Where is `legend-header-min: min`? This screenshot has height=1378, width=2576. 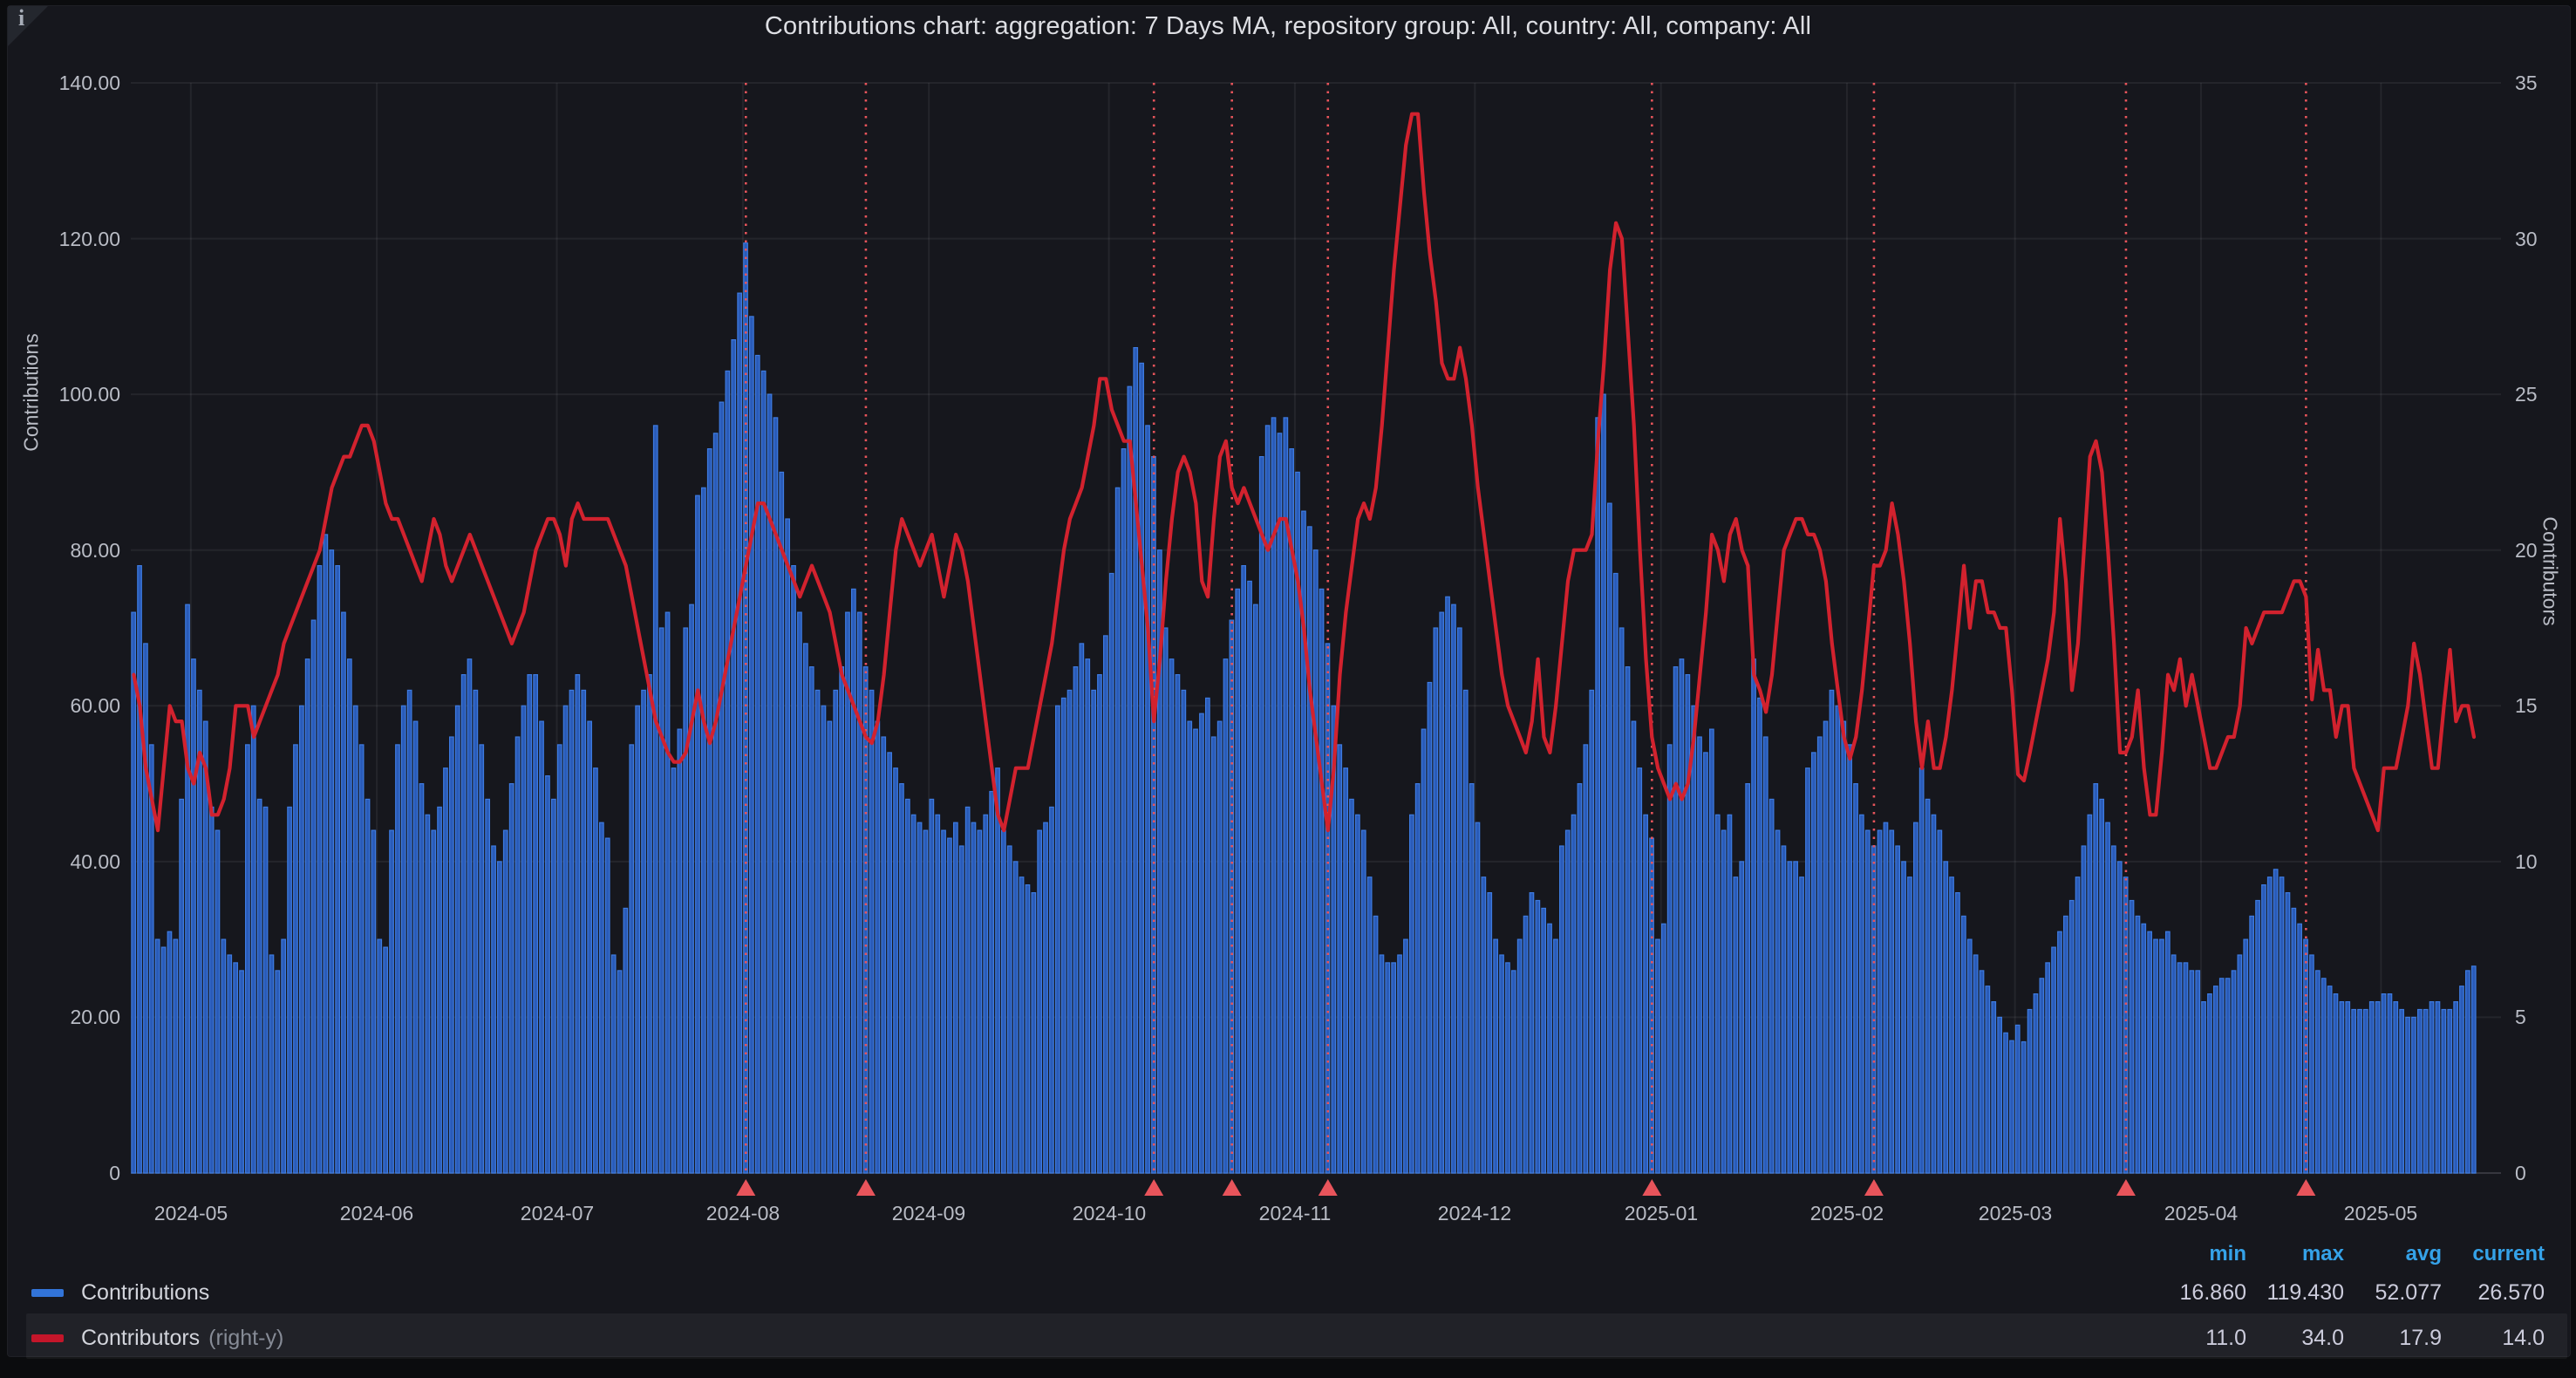
legend-header-min: min is located at coordinates (2227, 1254).